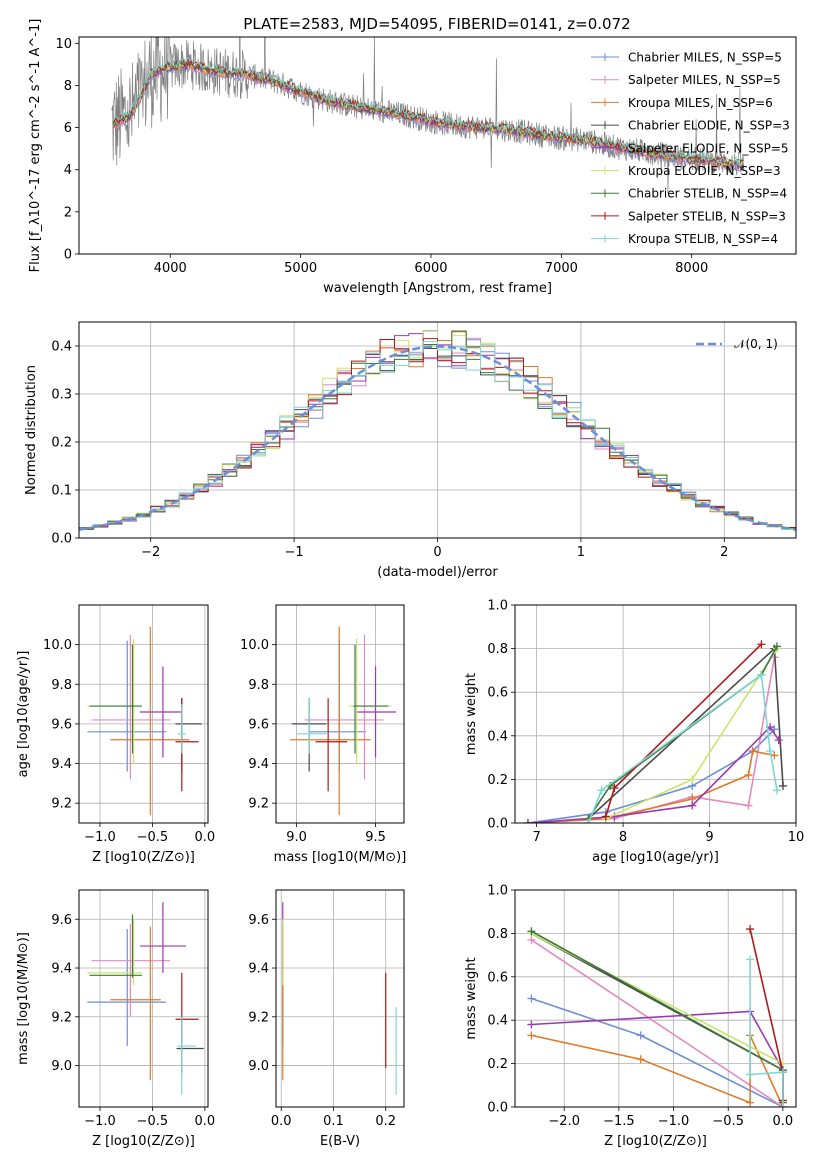  What do you see at coordinates (707, 216) in the screenshot?
I see `legend-label: Salpeter STELIB, N_SSP=3` at bounding box center [707, 216].